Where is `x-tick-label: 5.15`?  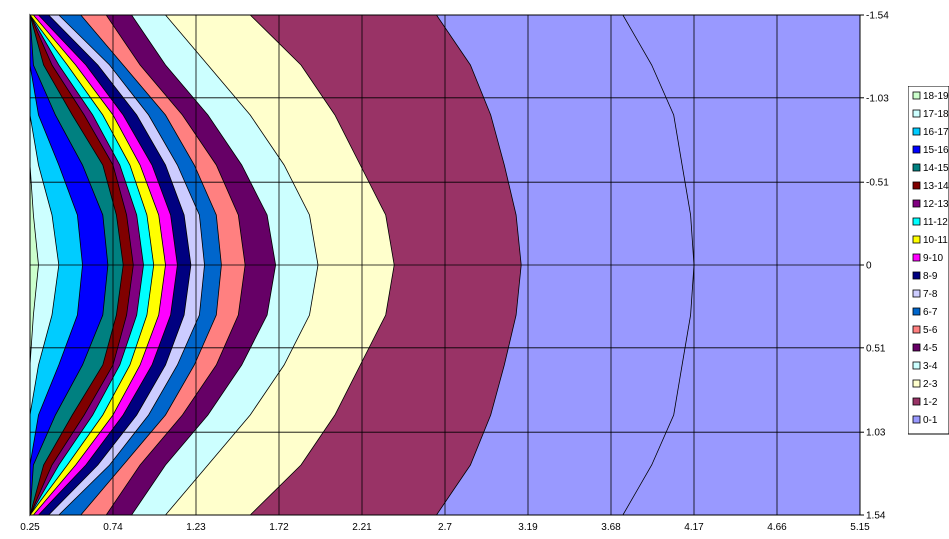
x-tick-label: 5.15 is located at coordinates (860, 527).